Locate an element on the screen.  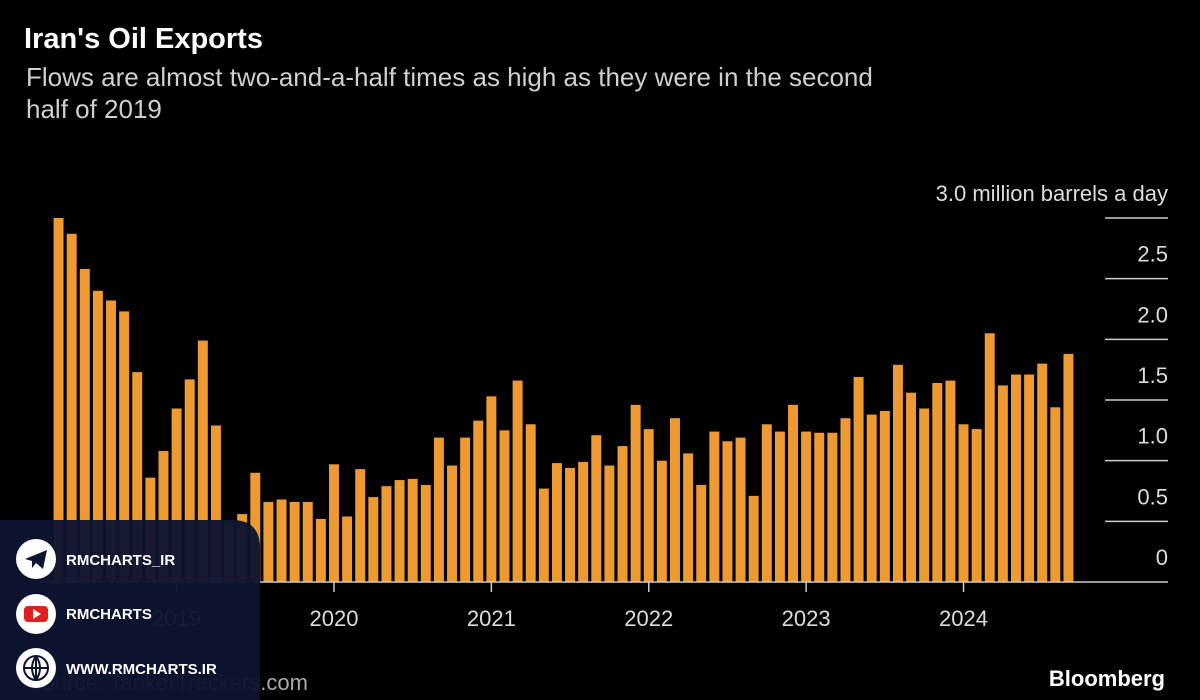
watermark-panel is located at coordinates (130, 610).